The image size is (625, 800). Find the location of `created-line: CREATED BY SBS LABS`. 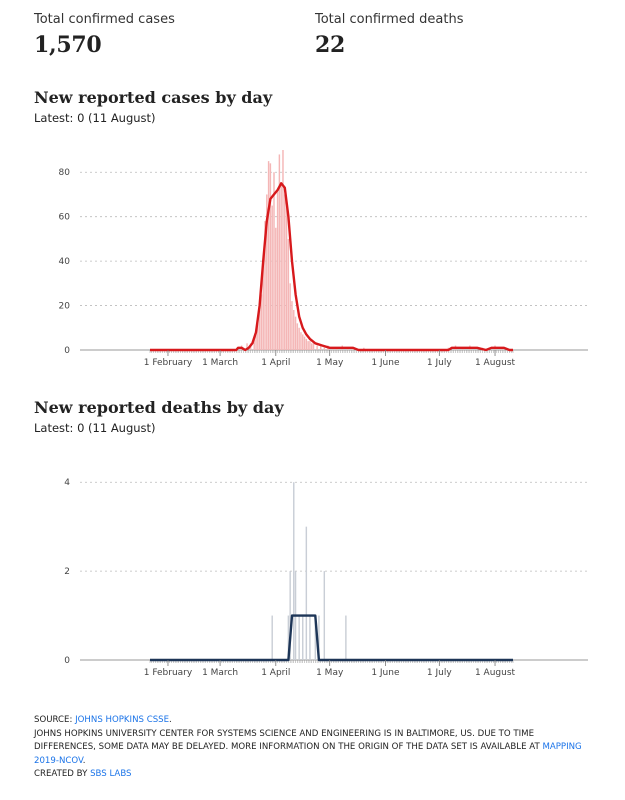

created-line: CREATED BY SBS LABS is located at coordinates (314, 775).